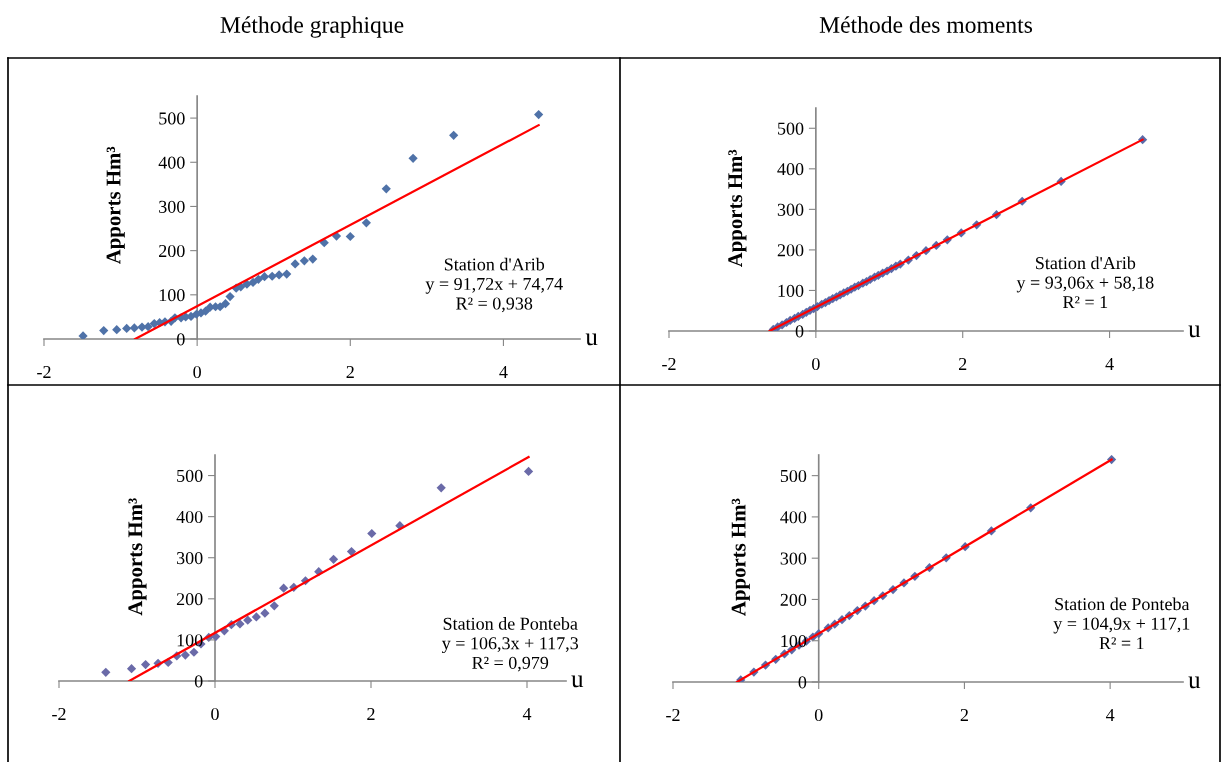 This screenshot has height=762, width=1223. I want to click on annotation: R² = 0,938, so click(494, 305).